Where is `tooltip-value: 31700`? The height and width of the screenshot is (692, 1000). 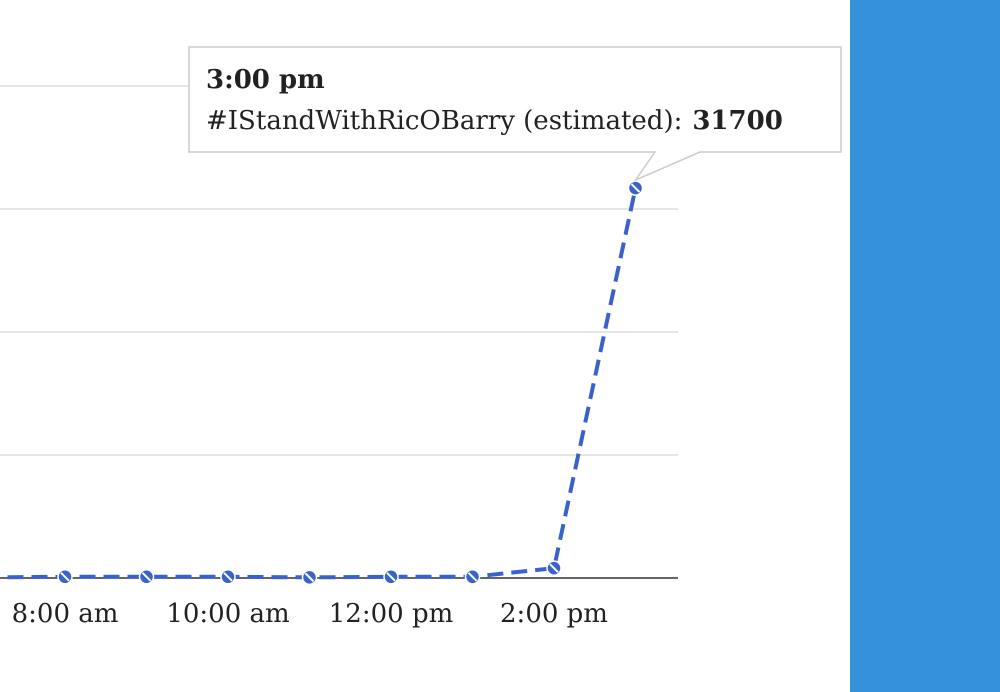
tooltip-value: 31700 is located at coordinates (737, 121).